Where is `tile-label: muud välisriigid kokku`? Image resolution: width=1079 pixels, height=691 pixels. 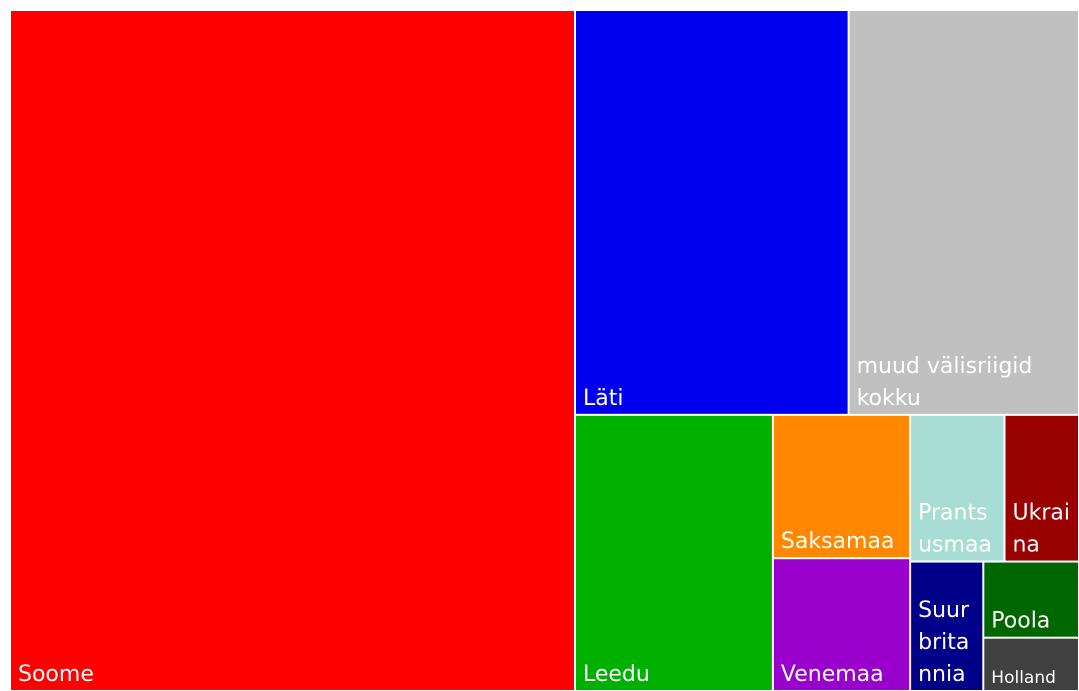
tile-label: muud välisriigid kokku is located at coordinates (948, 382).